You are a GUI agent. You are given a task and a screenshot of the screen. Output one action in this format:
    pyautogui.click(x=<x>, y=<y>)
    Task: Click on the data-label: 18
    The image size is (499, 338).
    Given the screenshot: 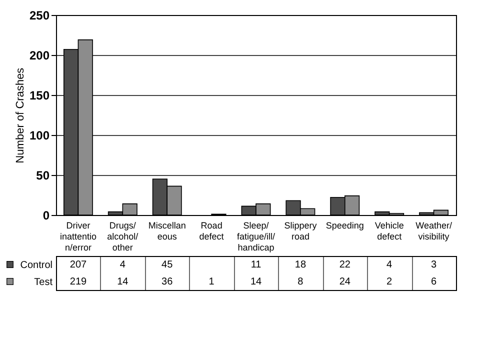 What is the action you would take?
    pyautogui.click(x=300, y=265)
    